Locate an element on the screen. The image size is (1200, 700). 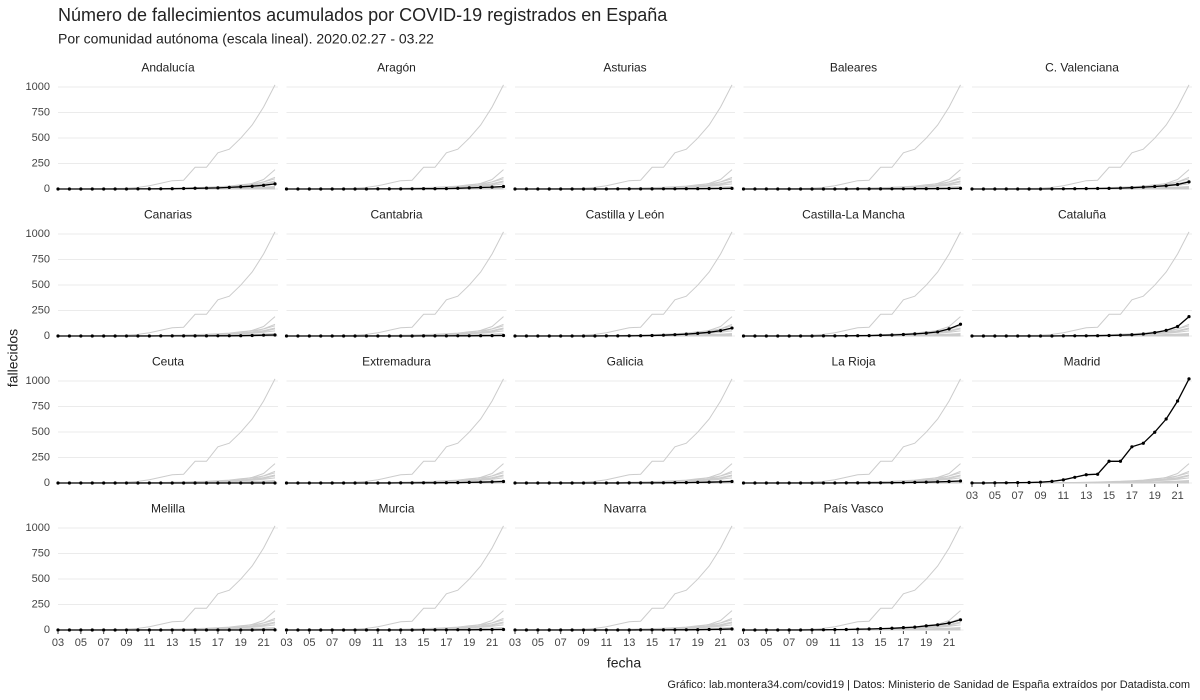
y-tick-label: 1000 is located at coordinates (38, 234).